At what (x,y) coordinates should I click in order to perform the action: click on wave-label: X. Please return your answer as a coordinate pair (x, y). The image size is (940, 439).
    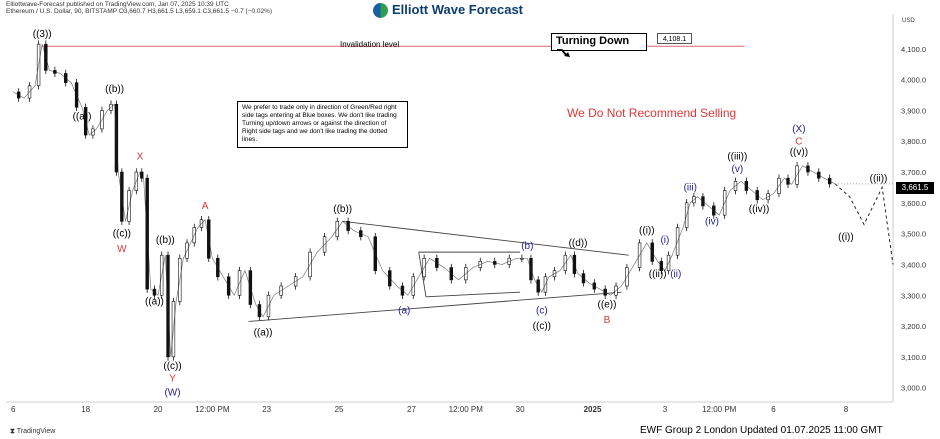
    Looking at the image, I should click on (140, 157).